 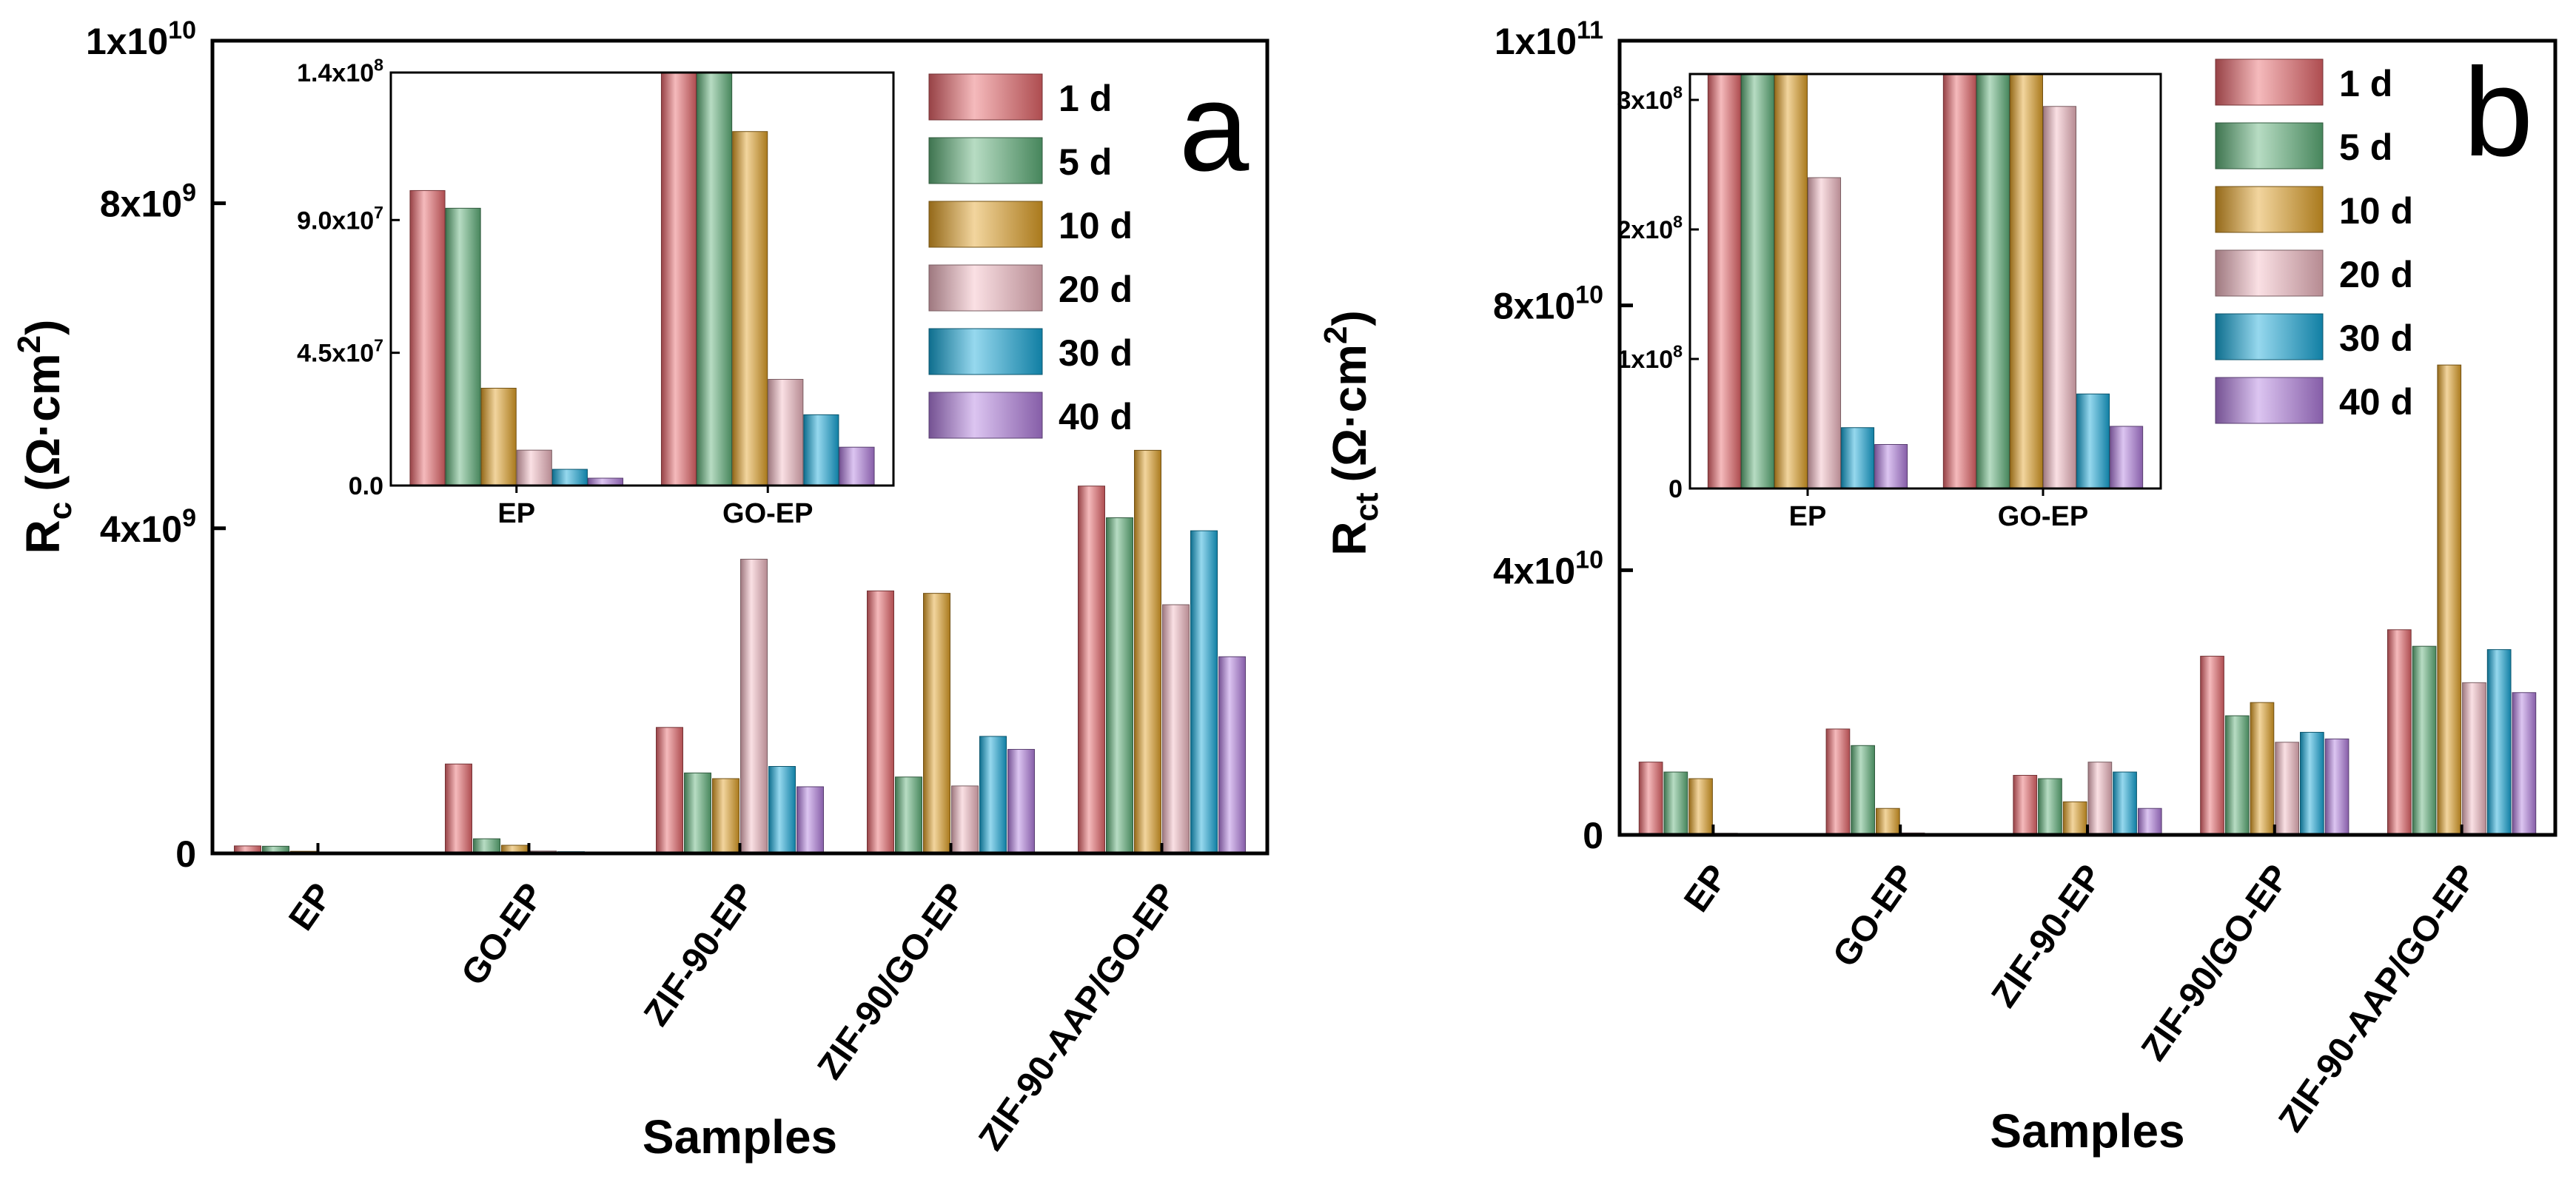 What do you see at coordinates (335, 354) in the screenshot?
I see `inset-y-tick-label-mantissa: 4.5x10` at bounding box center [335, 354].